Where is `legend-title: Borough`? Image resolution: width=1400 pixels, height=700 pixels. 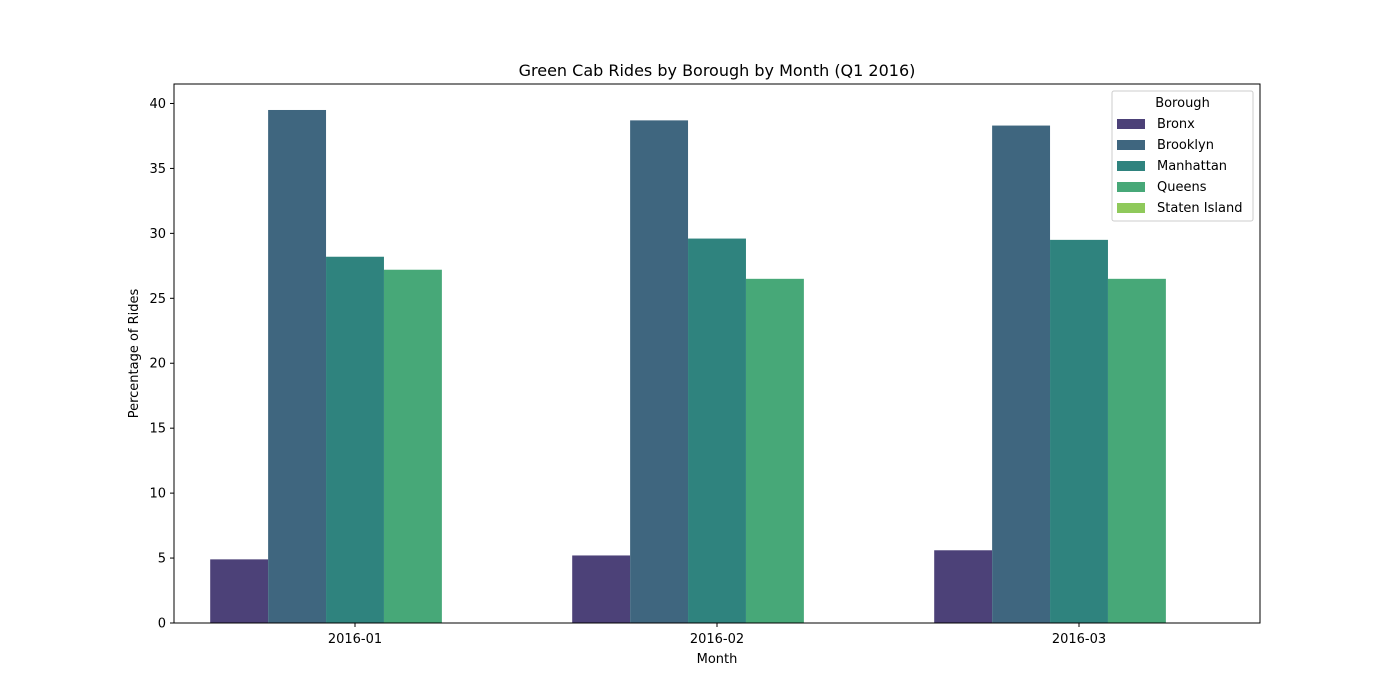
legend-title: Borough is located at coordinates (1182, 103).